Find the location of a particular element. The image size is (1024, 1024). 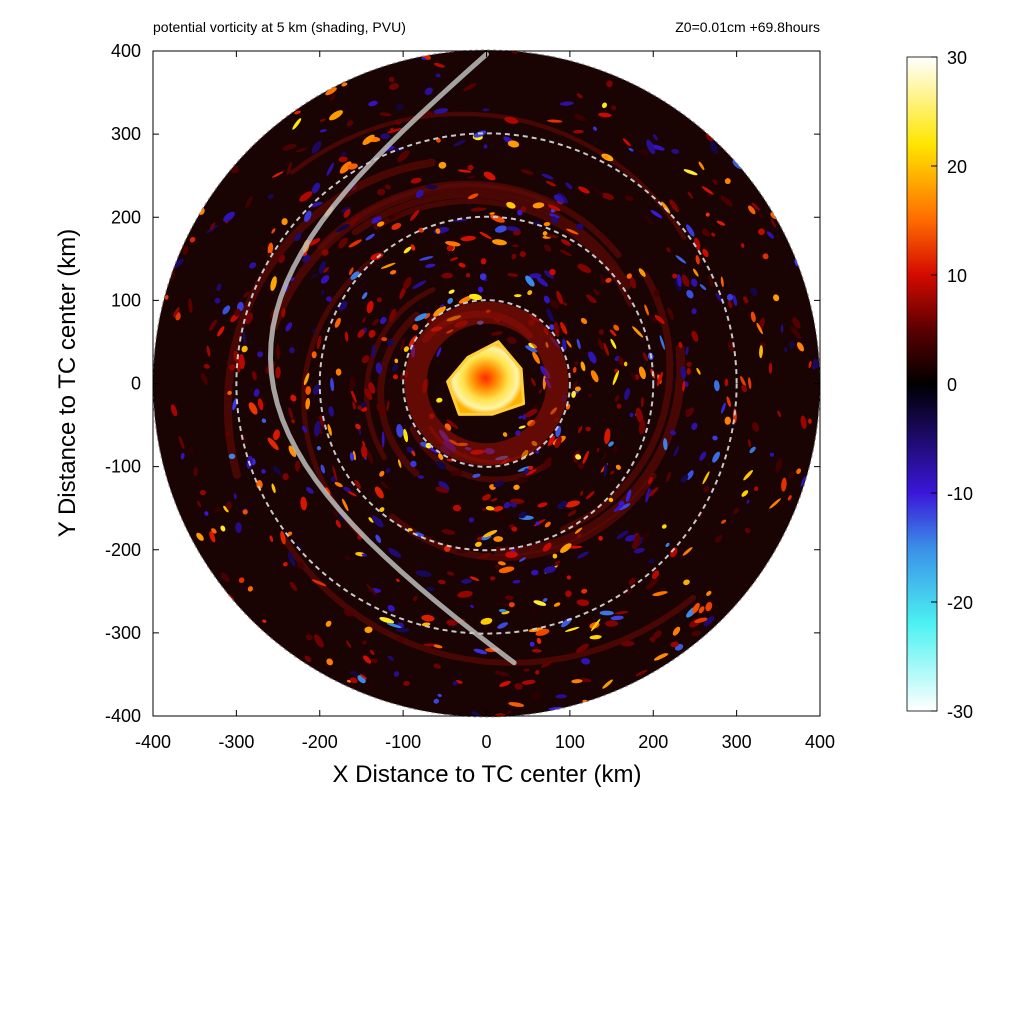

x-tick-label: 300 is located at coordinates (737, 742).